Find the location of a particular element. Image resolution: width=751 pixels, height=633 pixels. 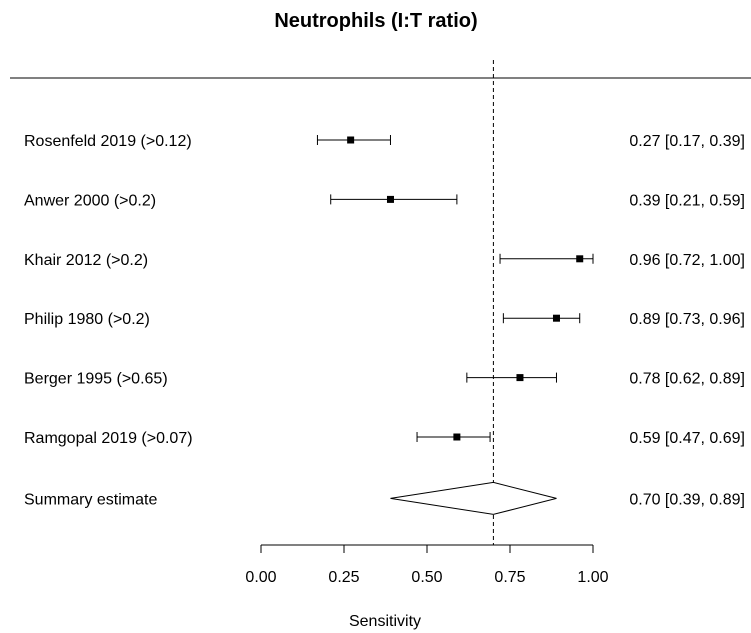

study-label: Khair 2012 (>0.2) is located at coordinates (86, 260).